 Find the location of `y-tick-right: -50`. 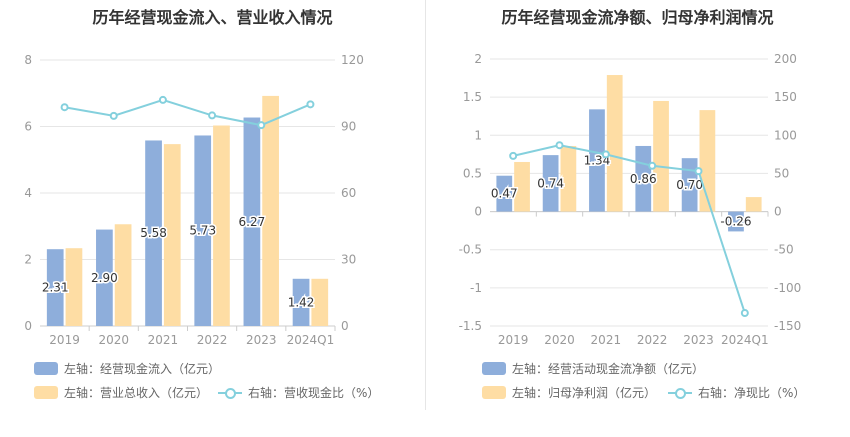

y-tick-right: -50 is located at coordinates (784, 250).